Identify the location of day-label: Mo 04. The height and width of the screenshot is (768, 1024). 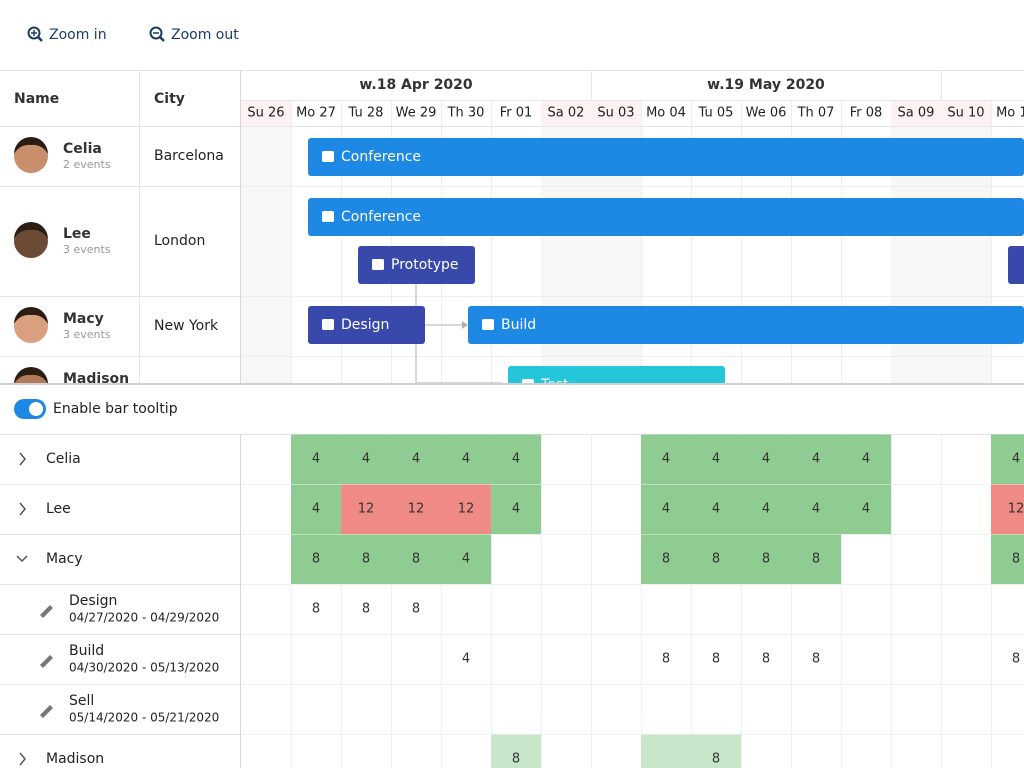
(666, 113).